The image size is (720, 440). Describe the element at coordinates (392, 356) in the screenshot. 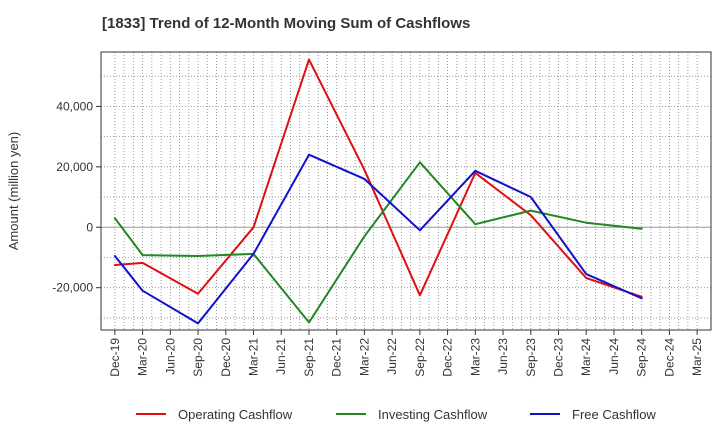

I see `x-tick-label: Jun-22` at that location.